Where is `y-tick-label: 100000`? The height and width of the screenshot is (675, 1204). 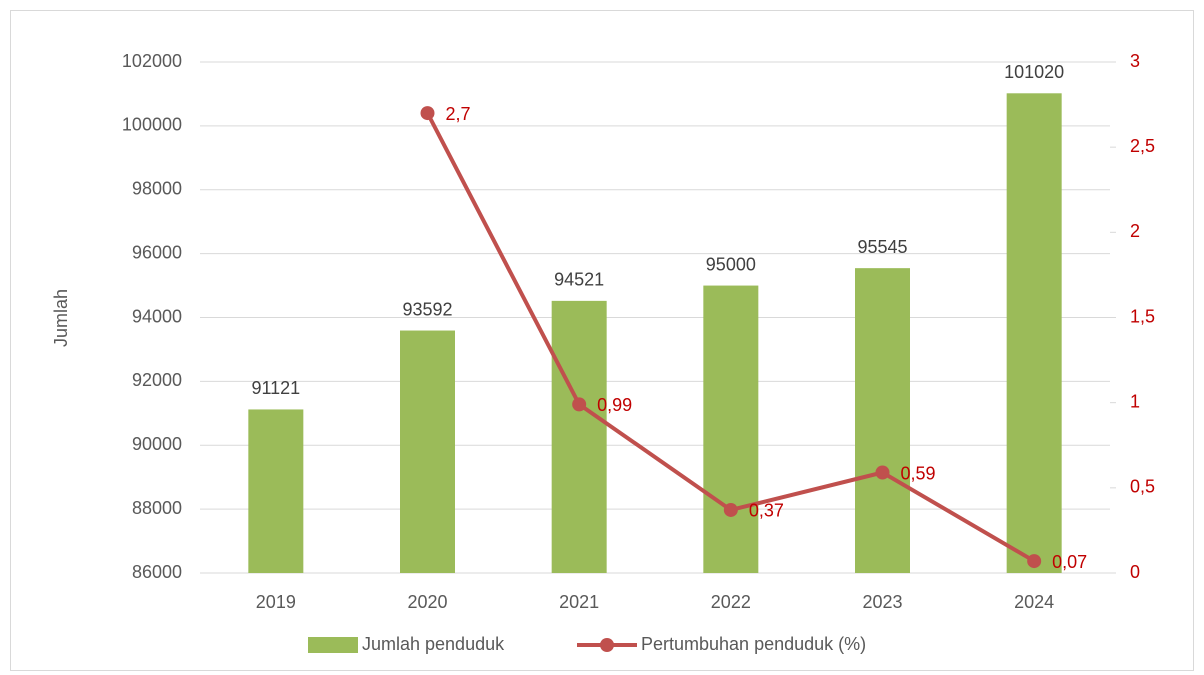
y-tick-label: 100000 is located at coordinates (152, 125).